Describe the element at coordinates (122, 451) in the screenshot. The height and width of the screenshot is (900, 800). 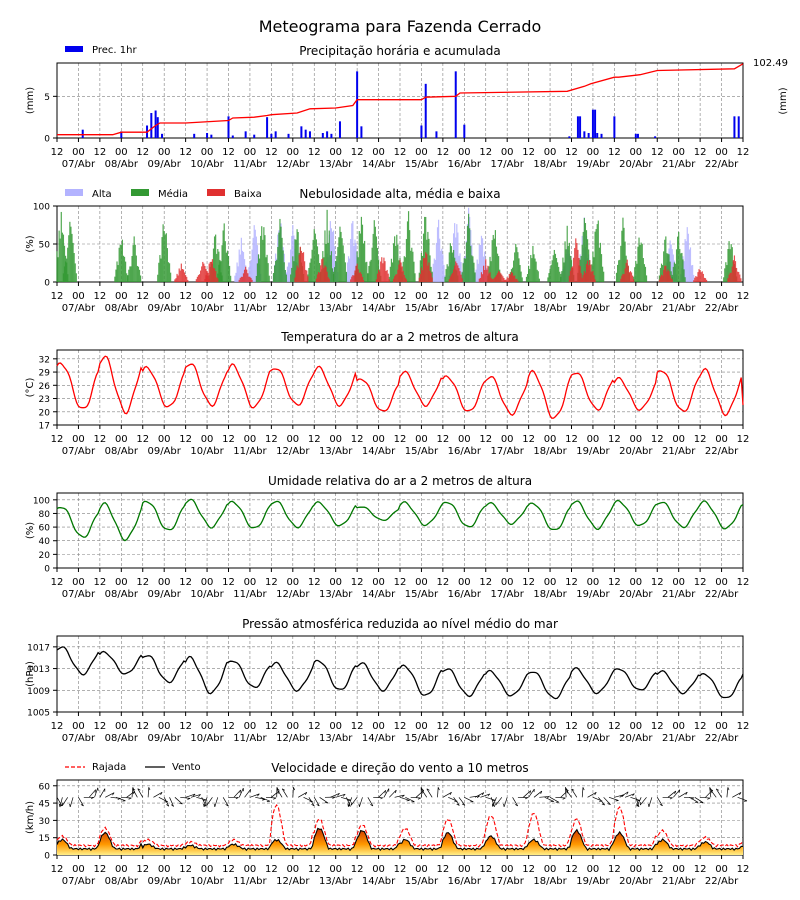
I see `x-date-label: 08/Abr` at that location.